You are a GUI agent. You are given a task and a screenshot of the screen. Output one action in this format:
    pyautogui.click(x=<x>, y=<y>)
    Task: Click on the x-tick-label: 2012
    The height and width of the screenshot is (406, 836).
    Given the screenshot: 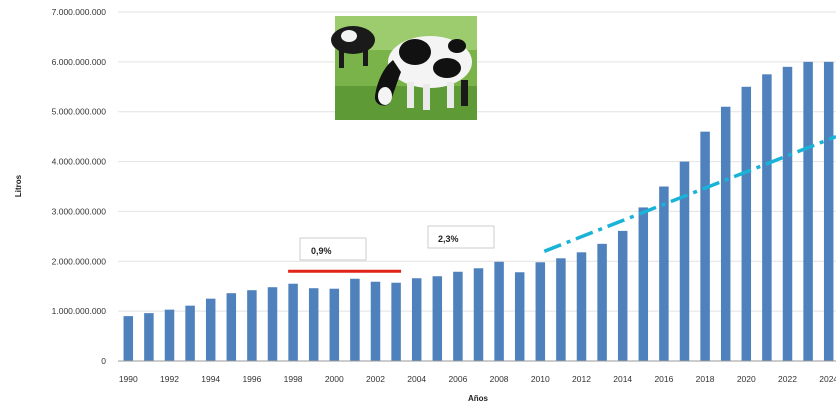 What is the action you would take?
    pyautogui.click(x=581, y=379)
    